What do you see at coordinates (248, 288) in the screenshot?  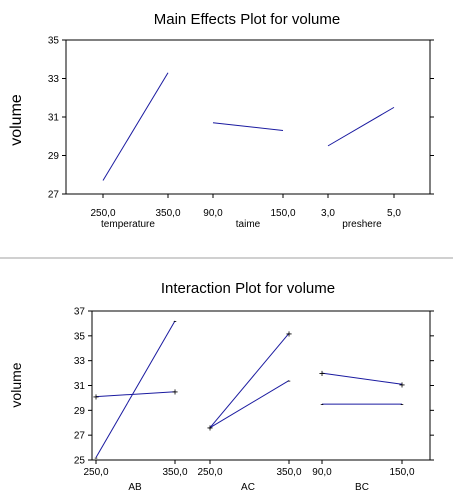 I see `interaction-title: Interaction Plot for volume` at bounding box center [248, 288].